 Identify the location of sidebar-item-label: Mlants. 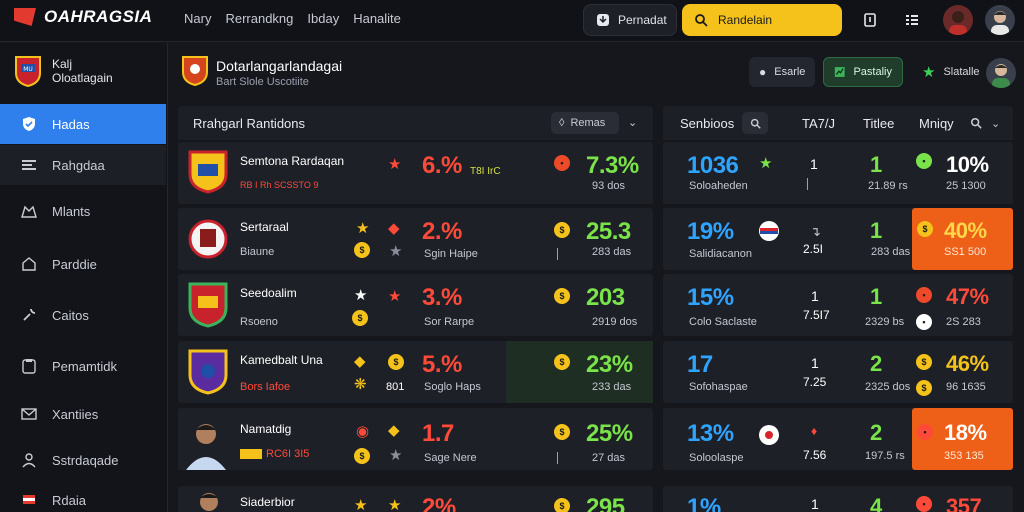
(71, 211).